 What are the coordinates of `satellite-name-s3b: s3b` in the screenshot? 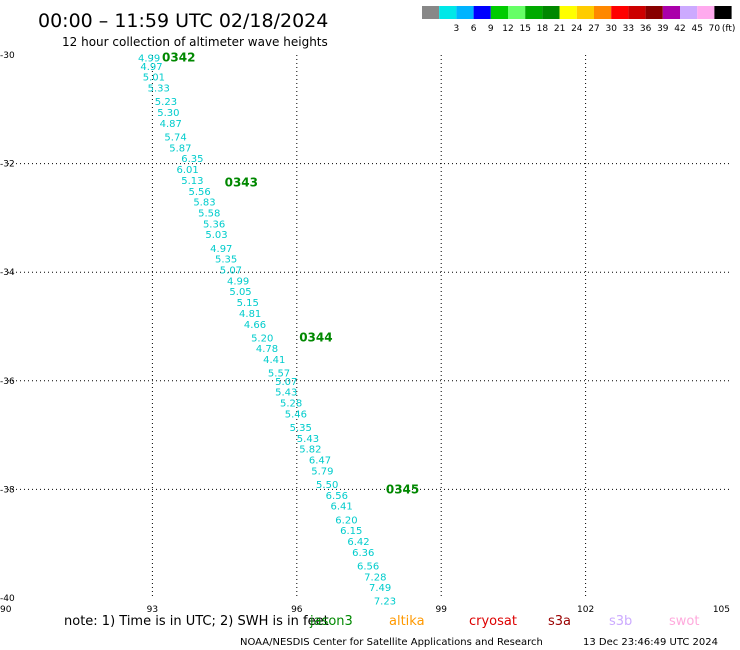 It's located at (620, 621).